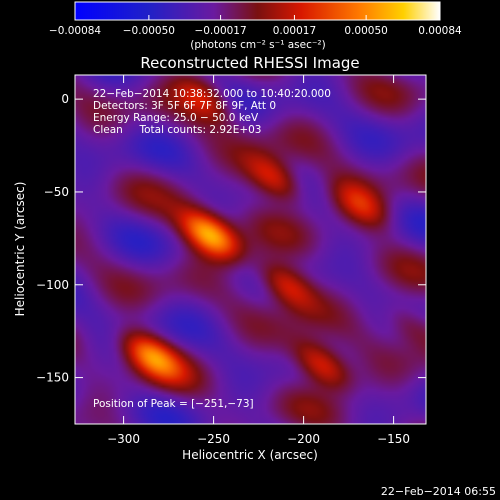 This screenshot has height=500, width=500. I want to click on x-tick-label: −300, so click(123, 439).